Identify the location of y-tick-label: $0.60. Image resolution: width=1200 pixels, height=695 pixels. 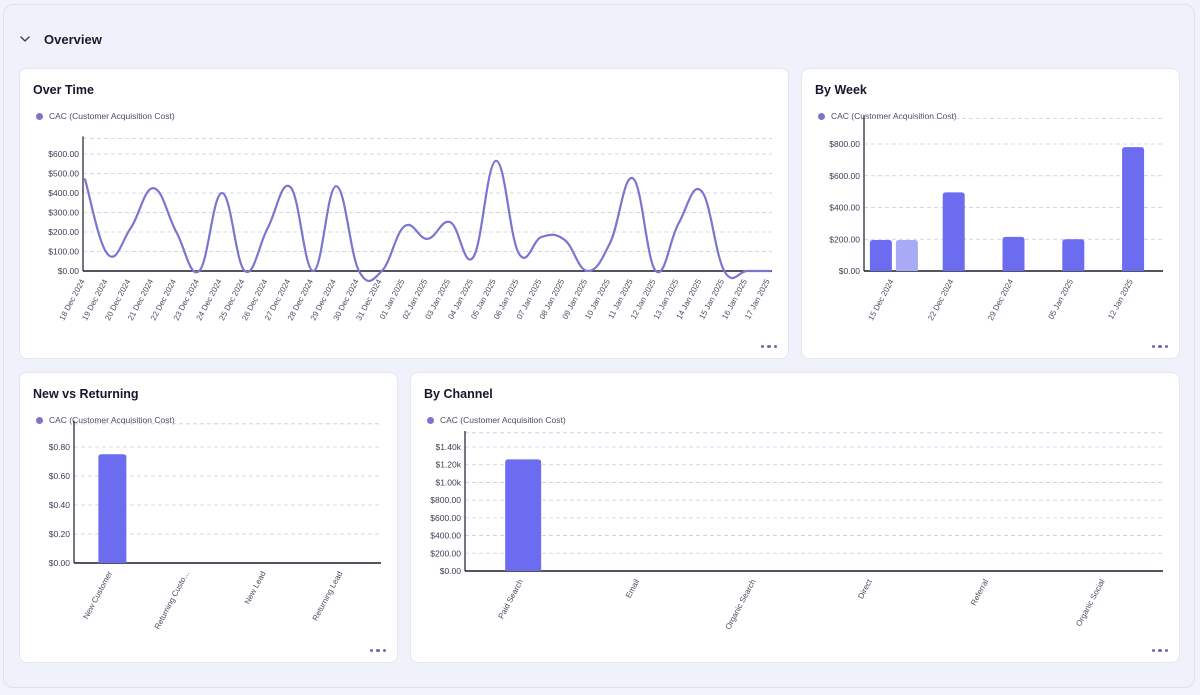
(60, 476).